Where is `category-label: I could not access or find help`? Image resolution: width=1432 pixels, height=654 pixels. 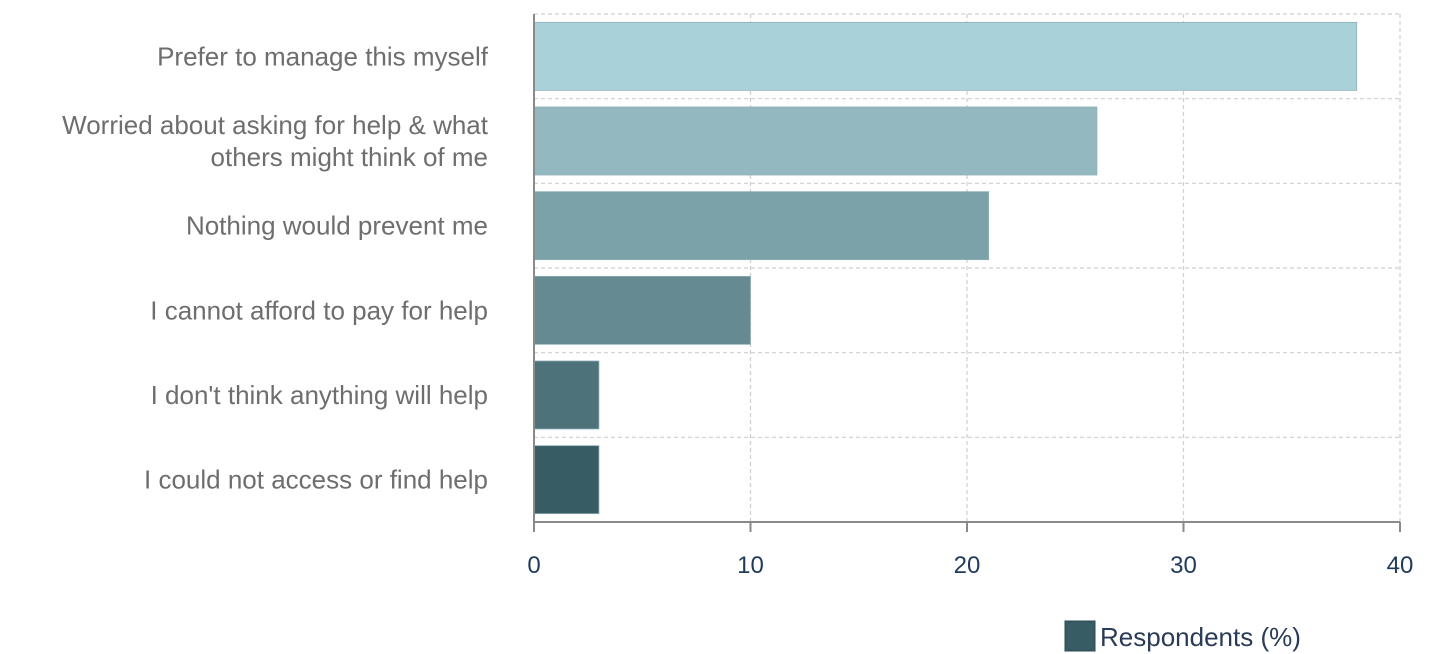 category-label: I could not access or find help is located at coordinates (316, 480).